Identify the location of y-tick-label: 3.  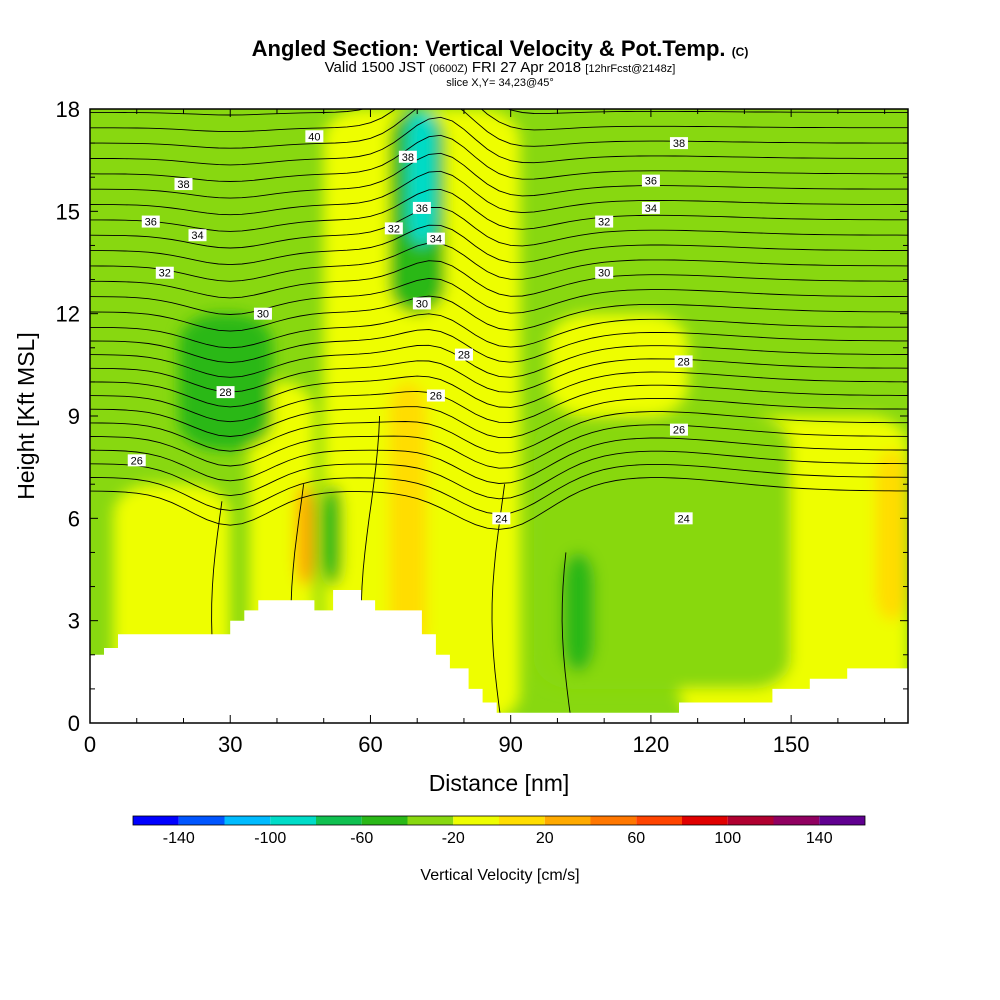
(74, 621).